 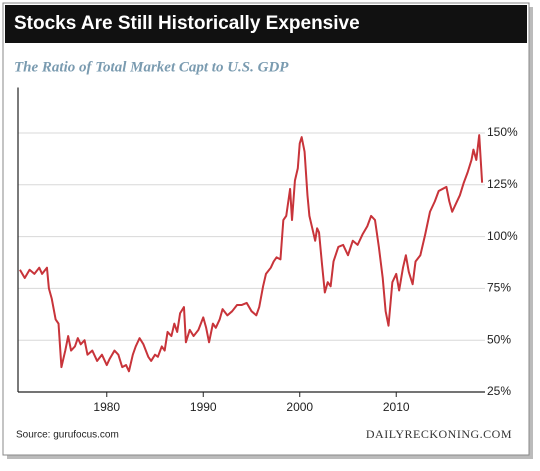 What do you see at coordinates (67, 435) in the screenshot?
I see `source: Source: gurufocus.com` at bounding box center [67, 435].